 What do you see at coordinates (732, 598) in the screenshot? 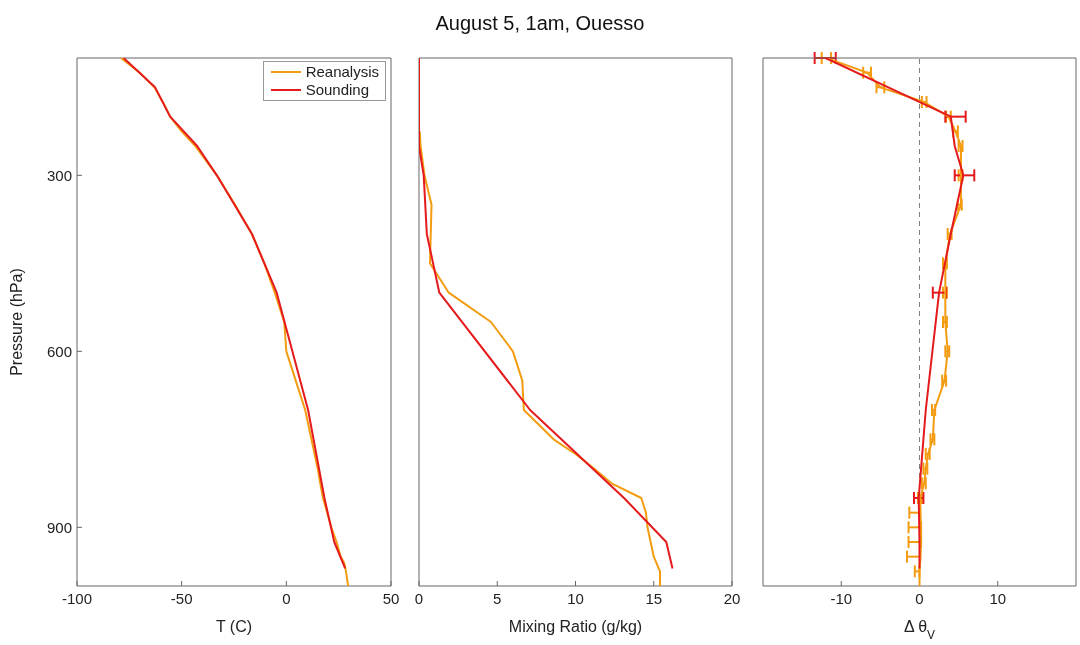
I see `x-tick-label: 20` at bounding box center [732, 598].